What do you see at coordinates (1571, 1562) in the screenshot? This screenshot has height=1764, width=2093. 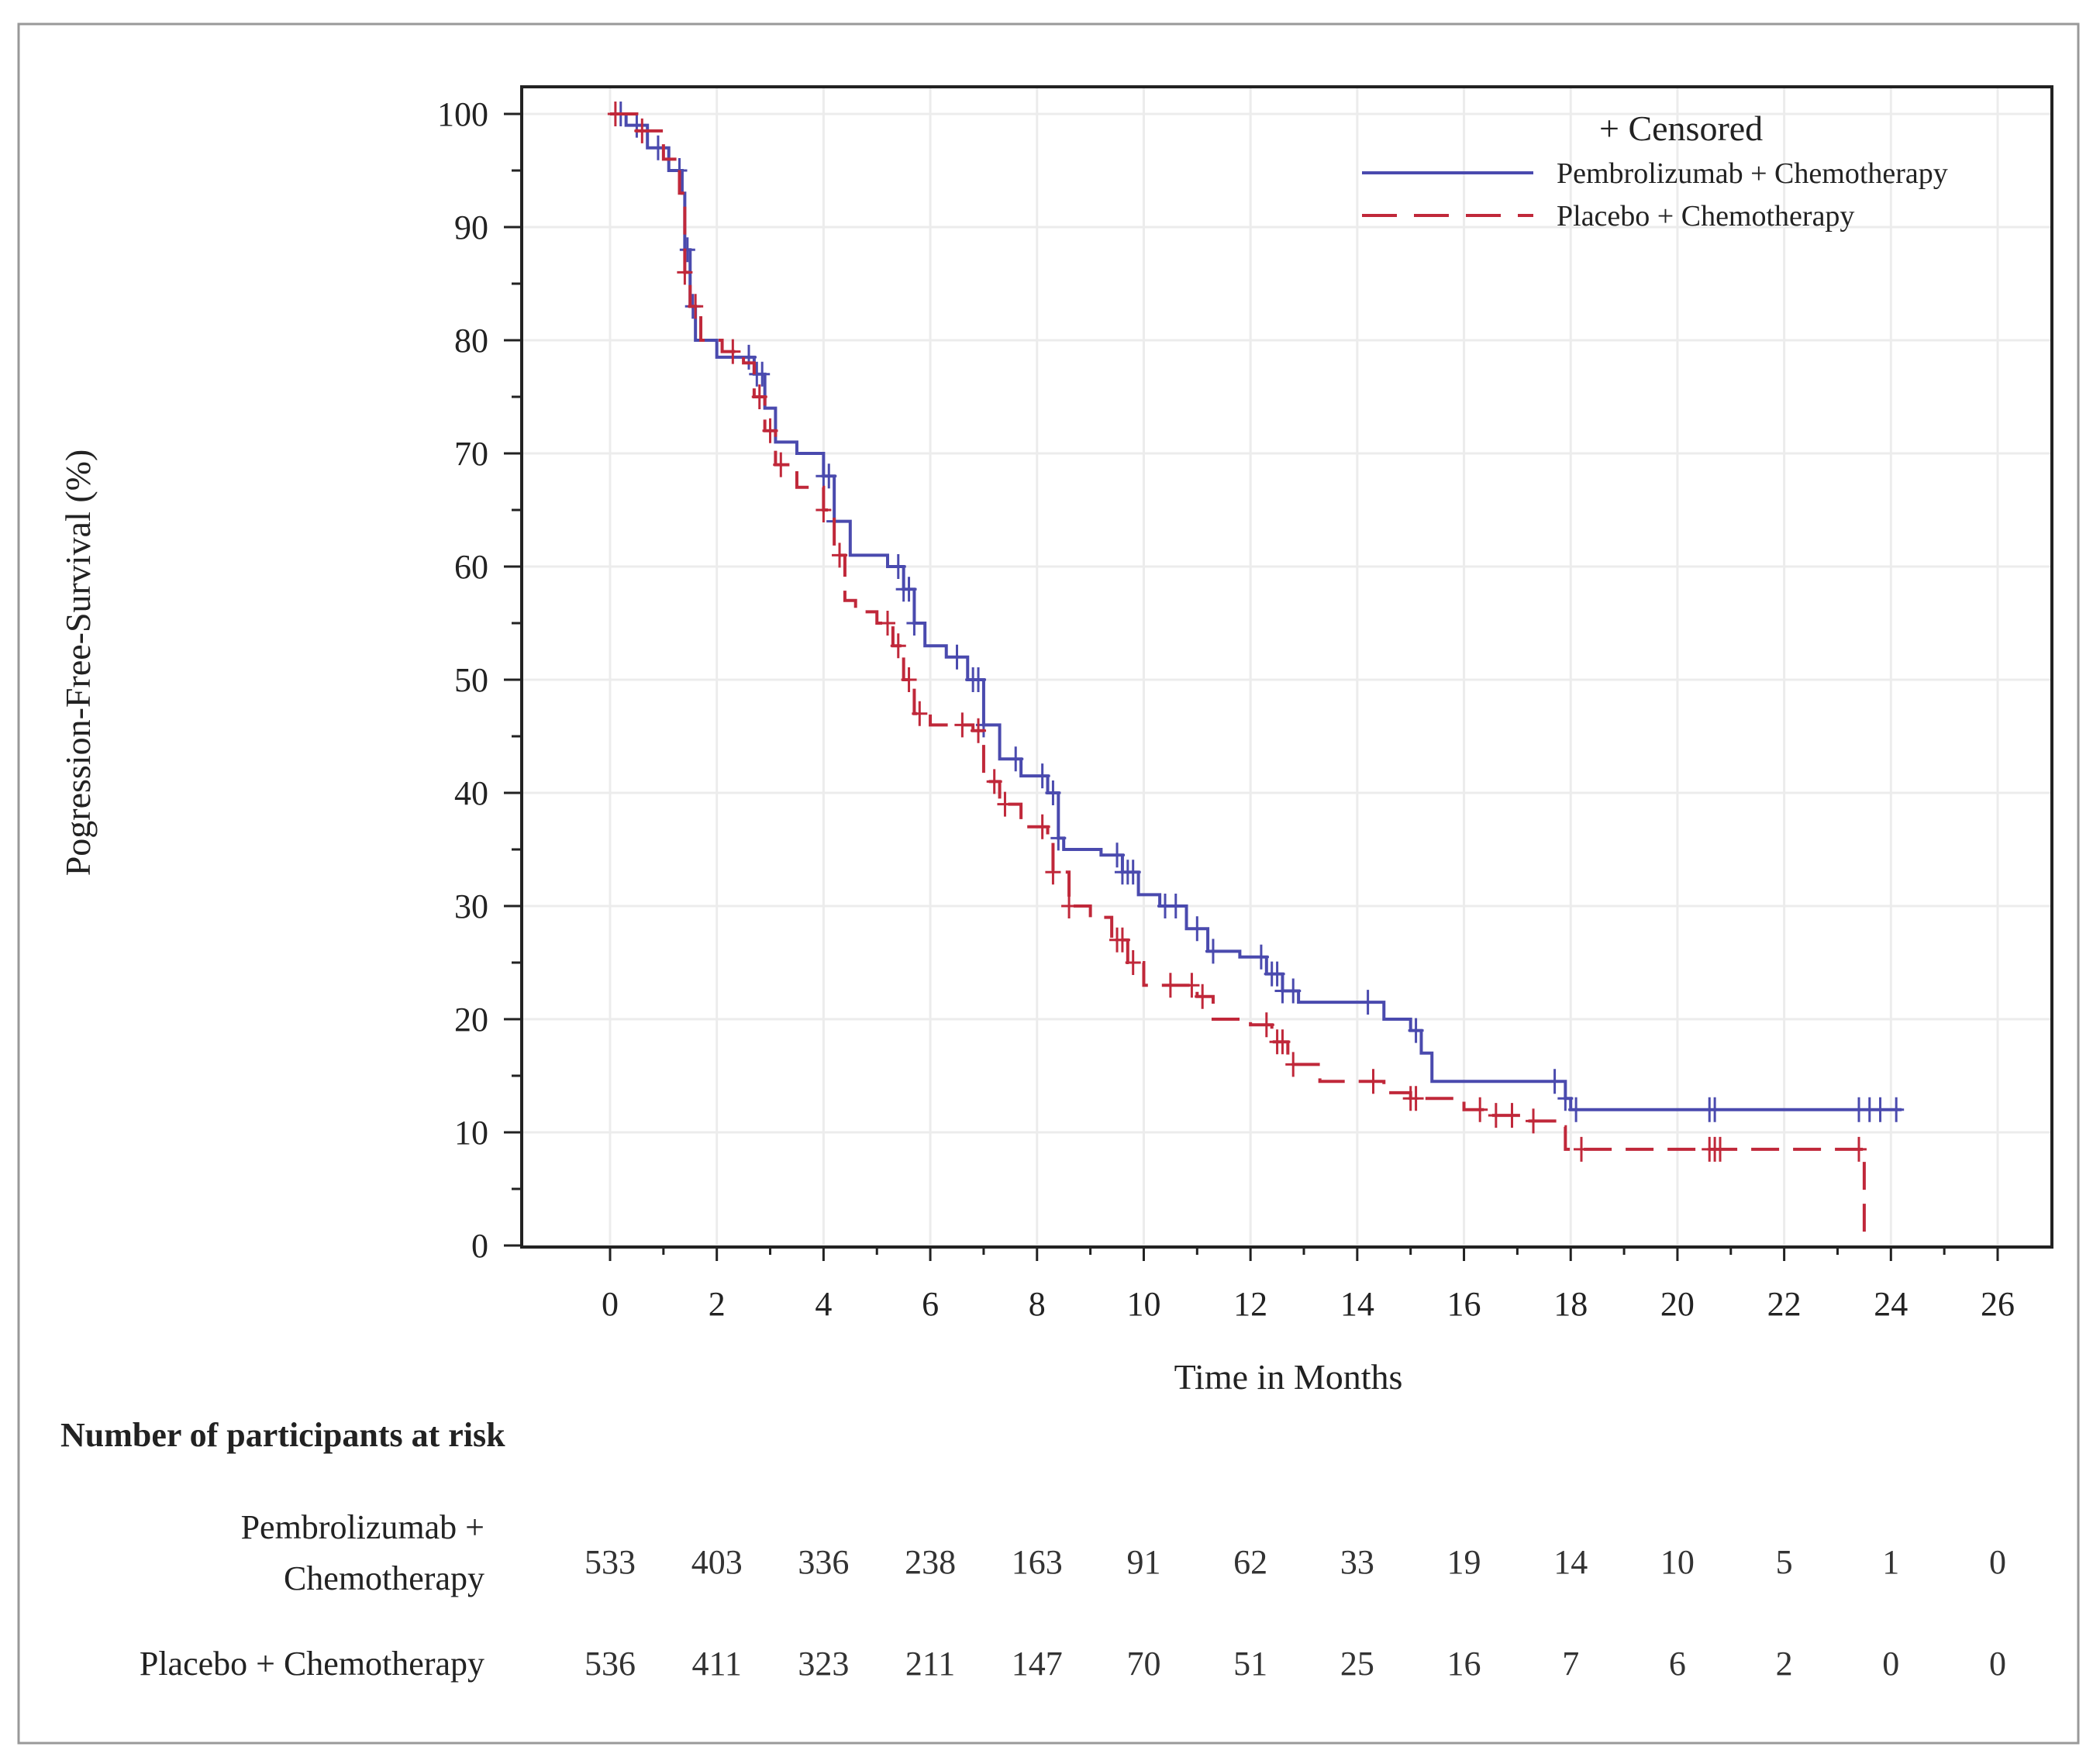 I see `at-risk-value: 14` at bounding box center [1571, 1562].